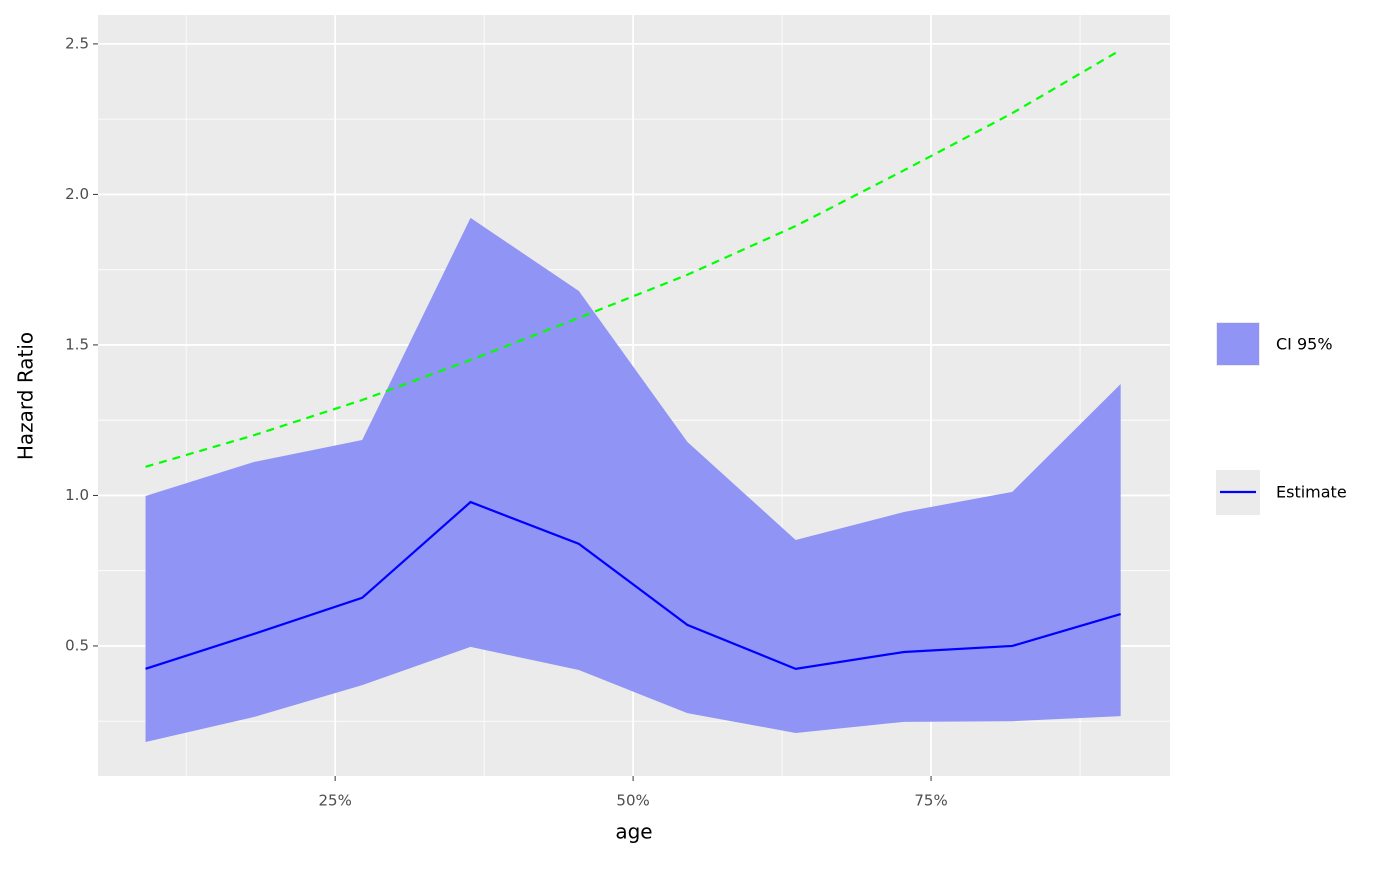  I want to click on legend-label: Estimate, so click(1311, 492).